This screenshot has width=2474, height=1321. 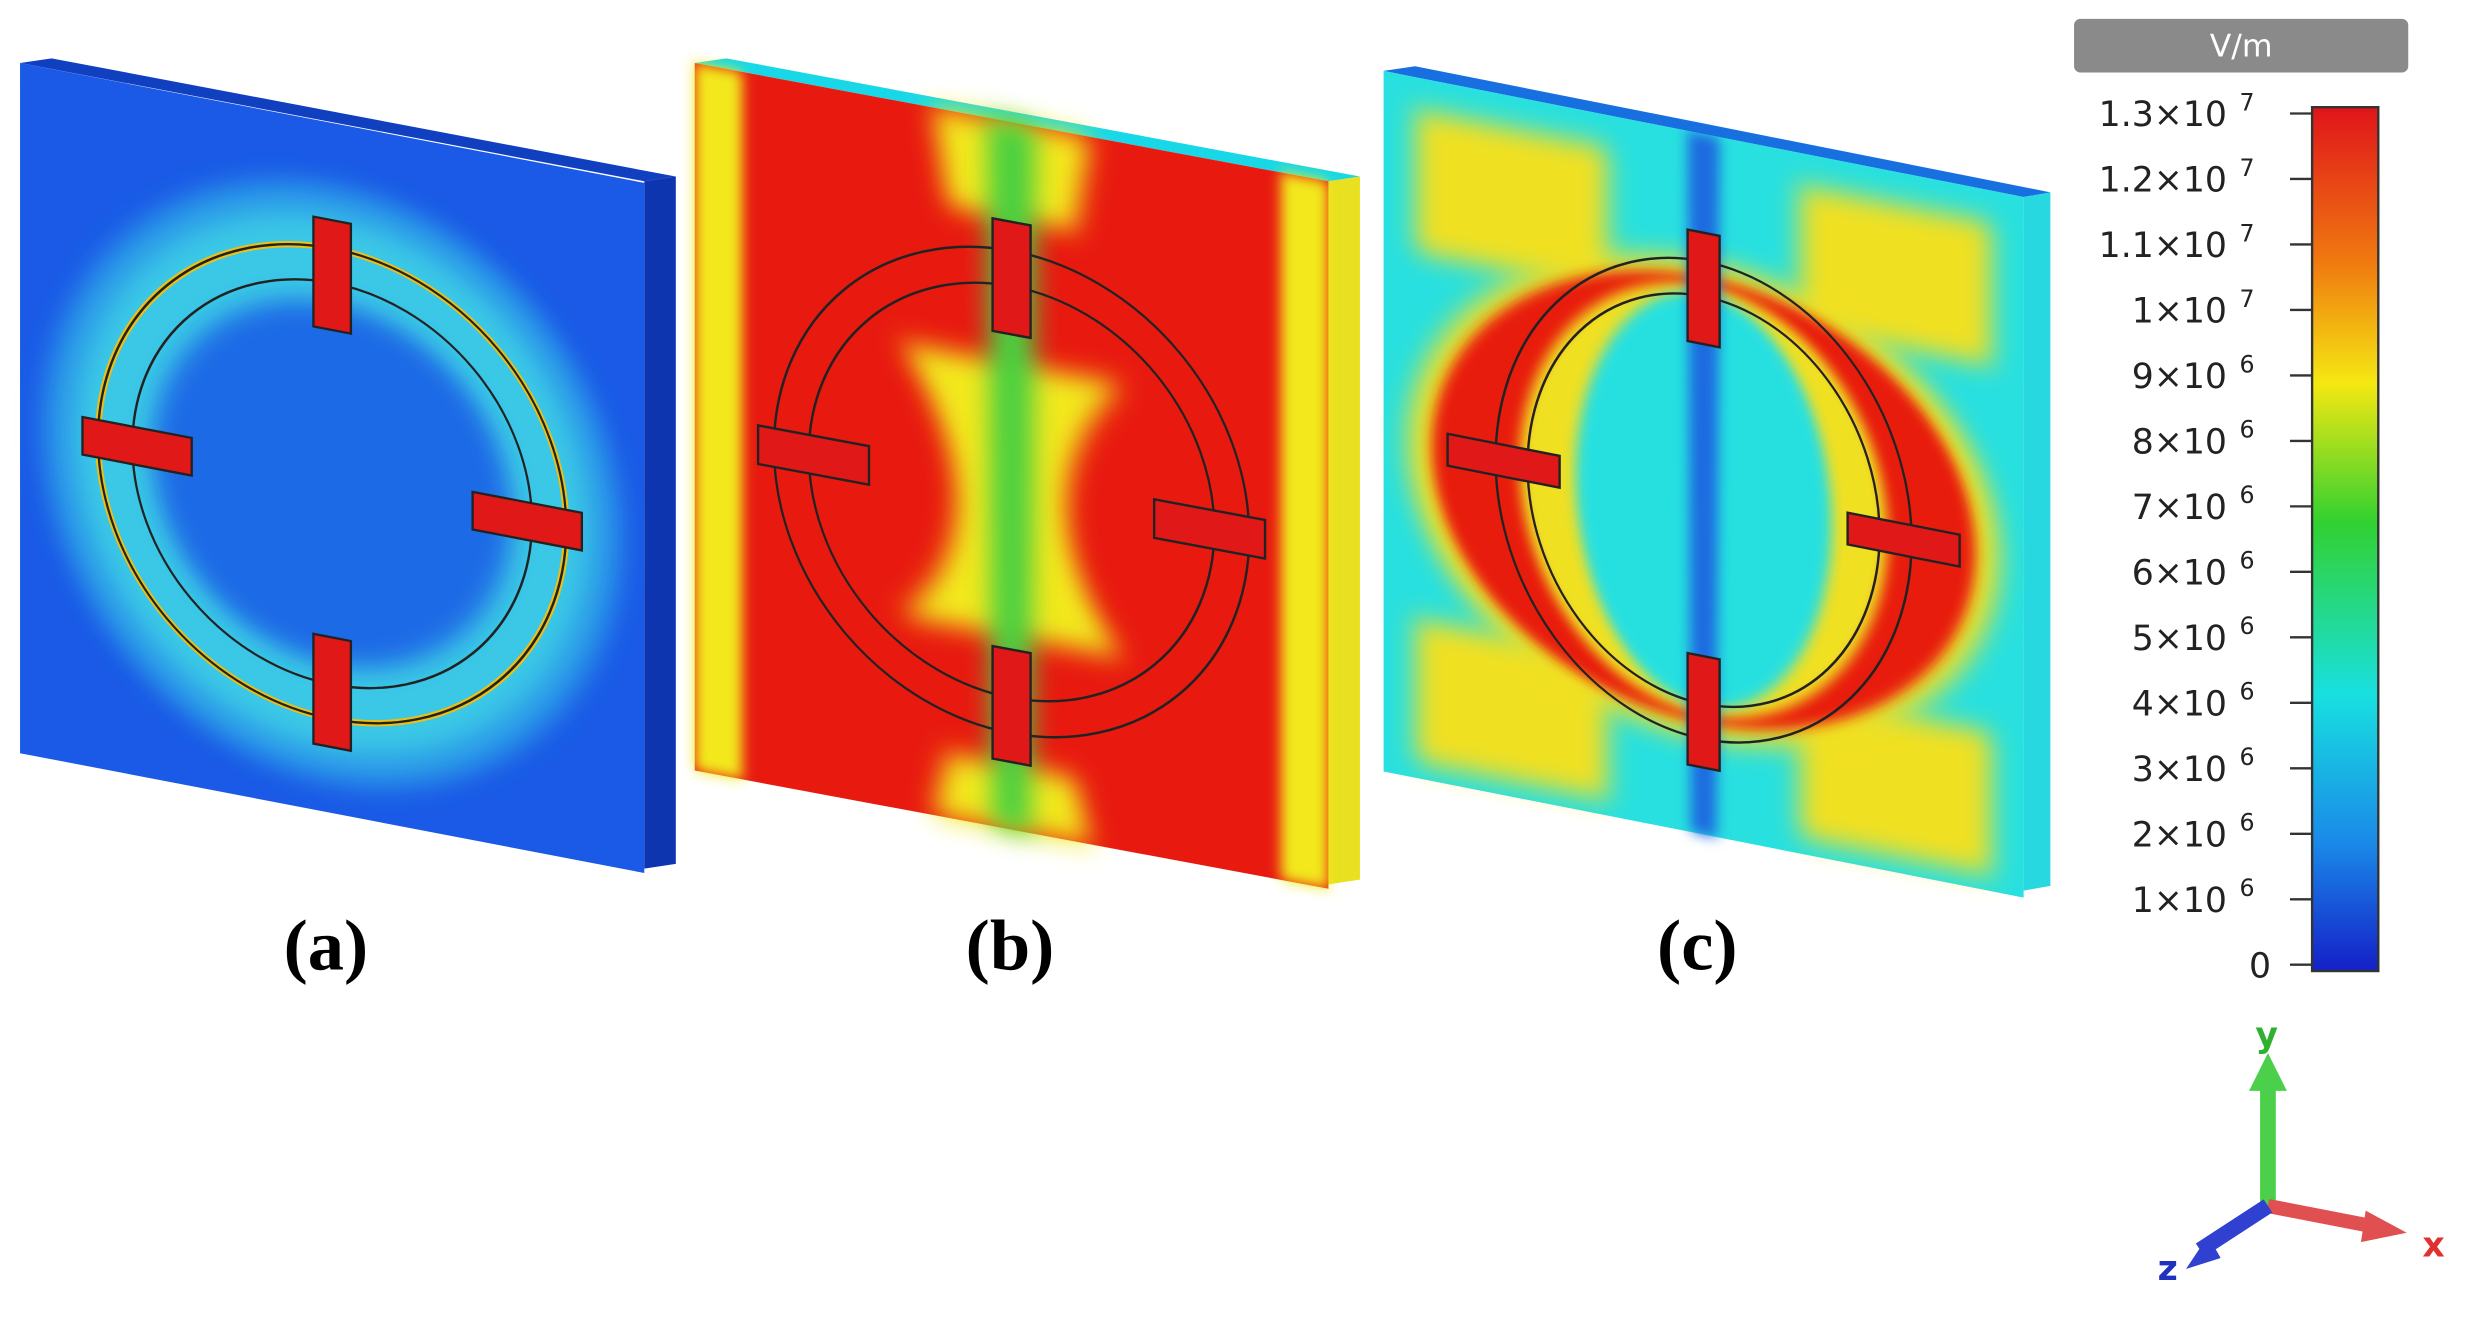 What do you see at coordinates (2179, 835) in the screenshot?
I see `tick-label: 2×10` at bounding box center [2179, 835].